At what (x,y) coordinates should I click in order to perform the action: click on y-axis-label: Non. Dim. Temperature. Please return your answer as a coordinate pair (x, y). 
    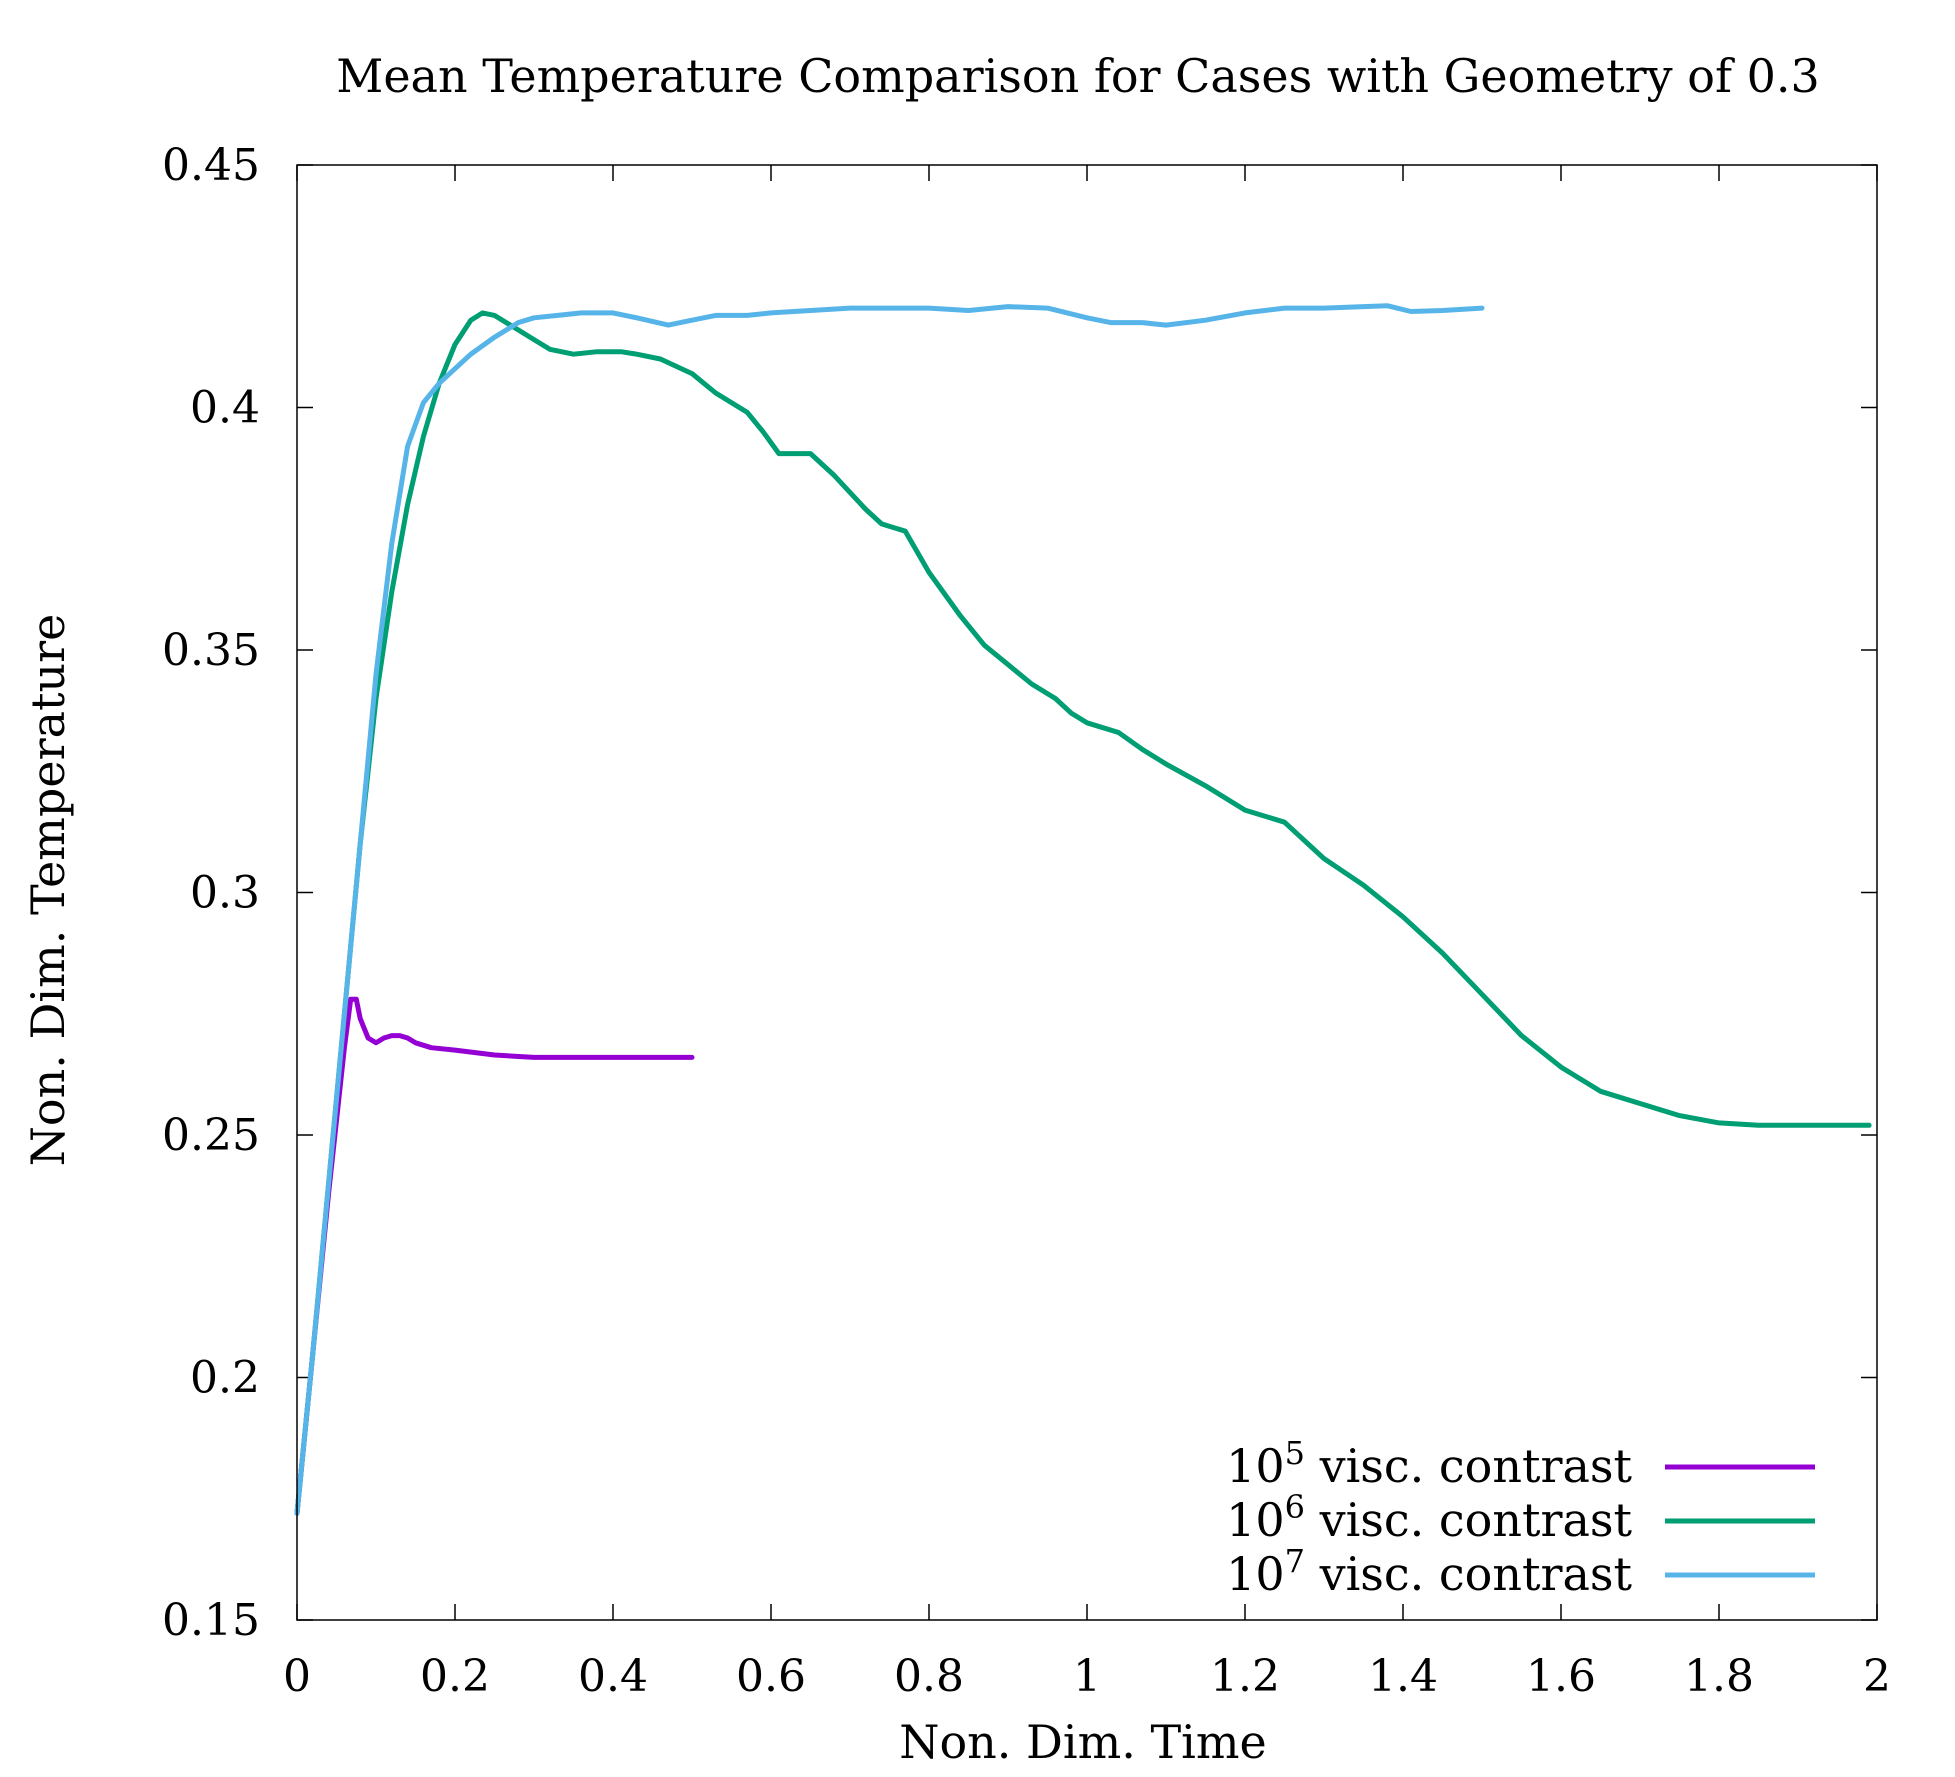
    Looking at the image, I should click on (48, 890).